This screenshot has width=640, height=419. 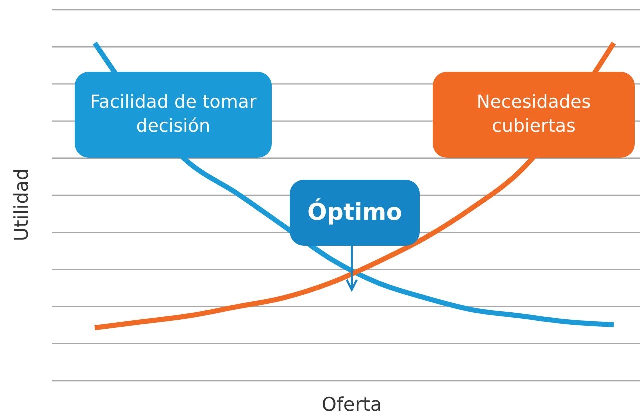 What do you see at coordinates (355, 213) in the screenshot?
I see `annotation: Óptimo` at bounding box center [355, 213].